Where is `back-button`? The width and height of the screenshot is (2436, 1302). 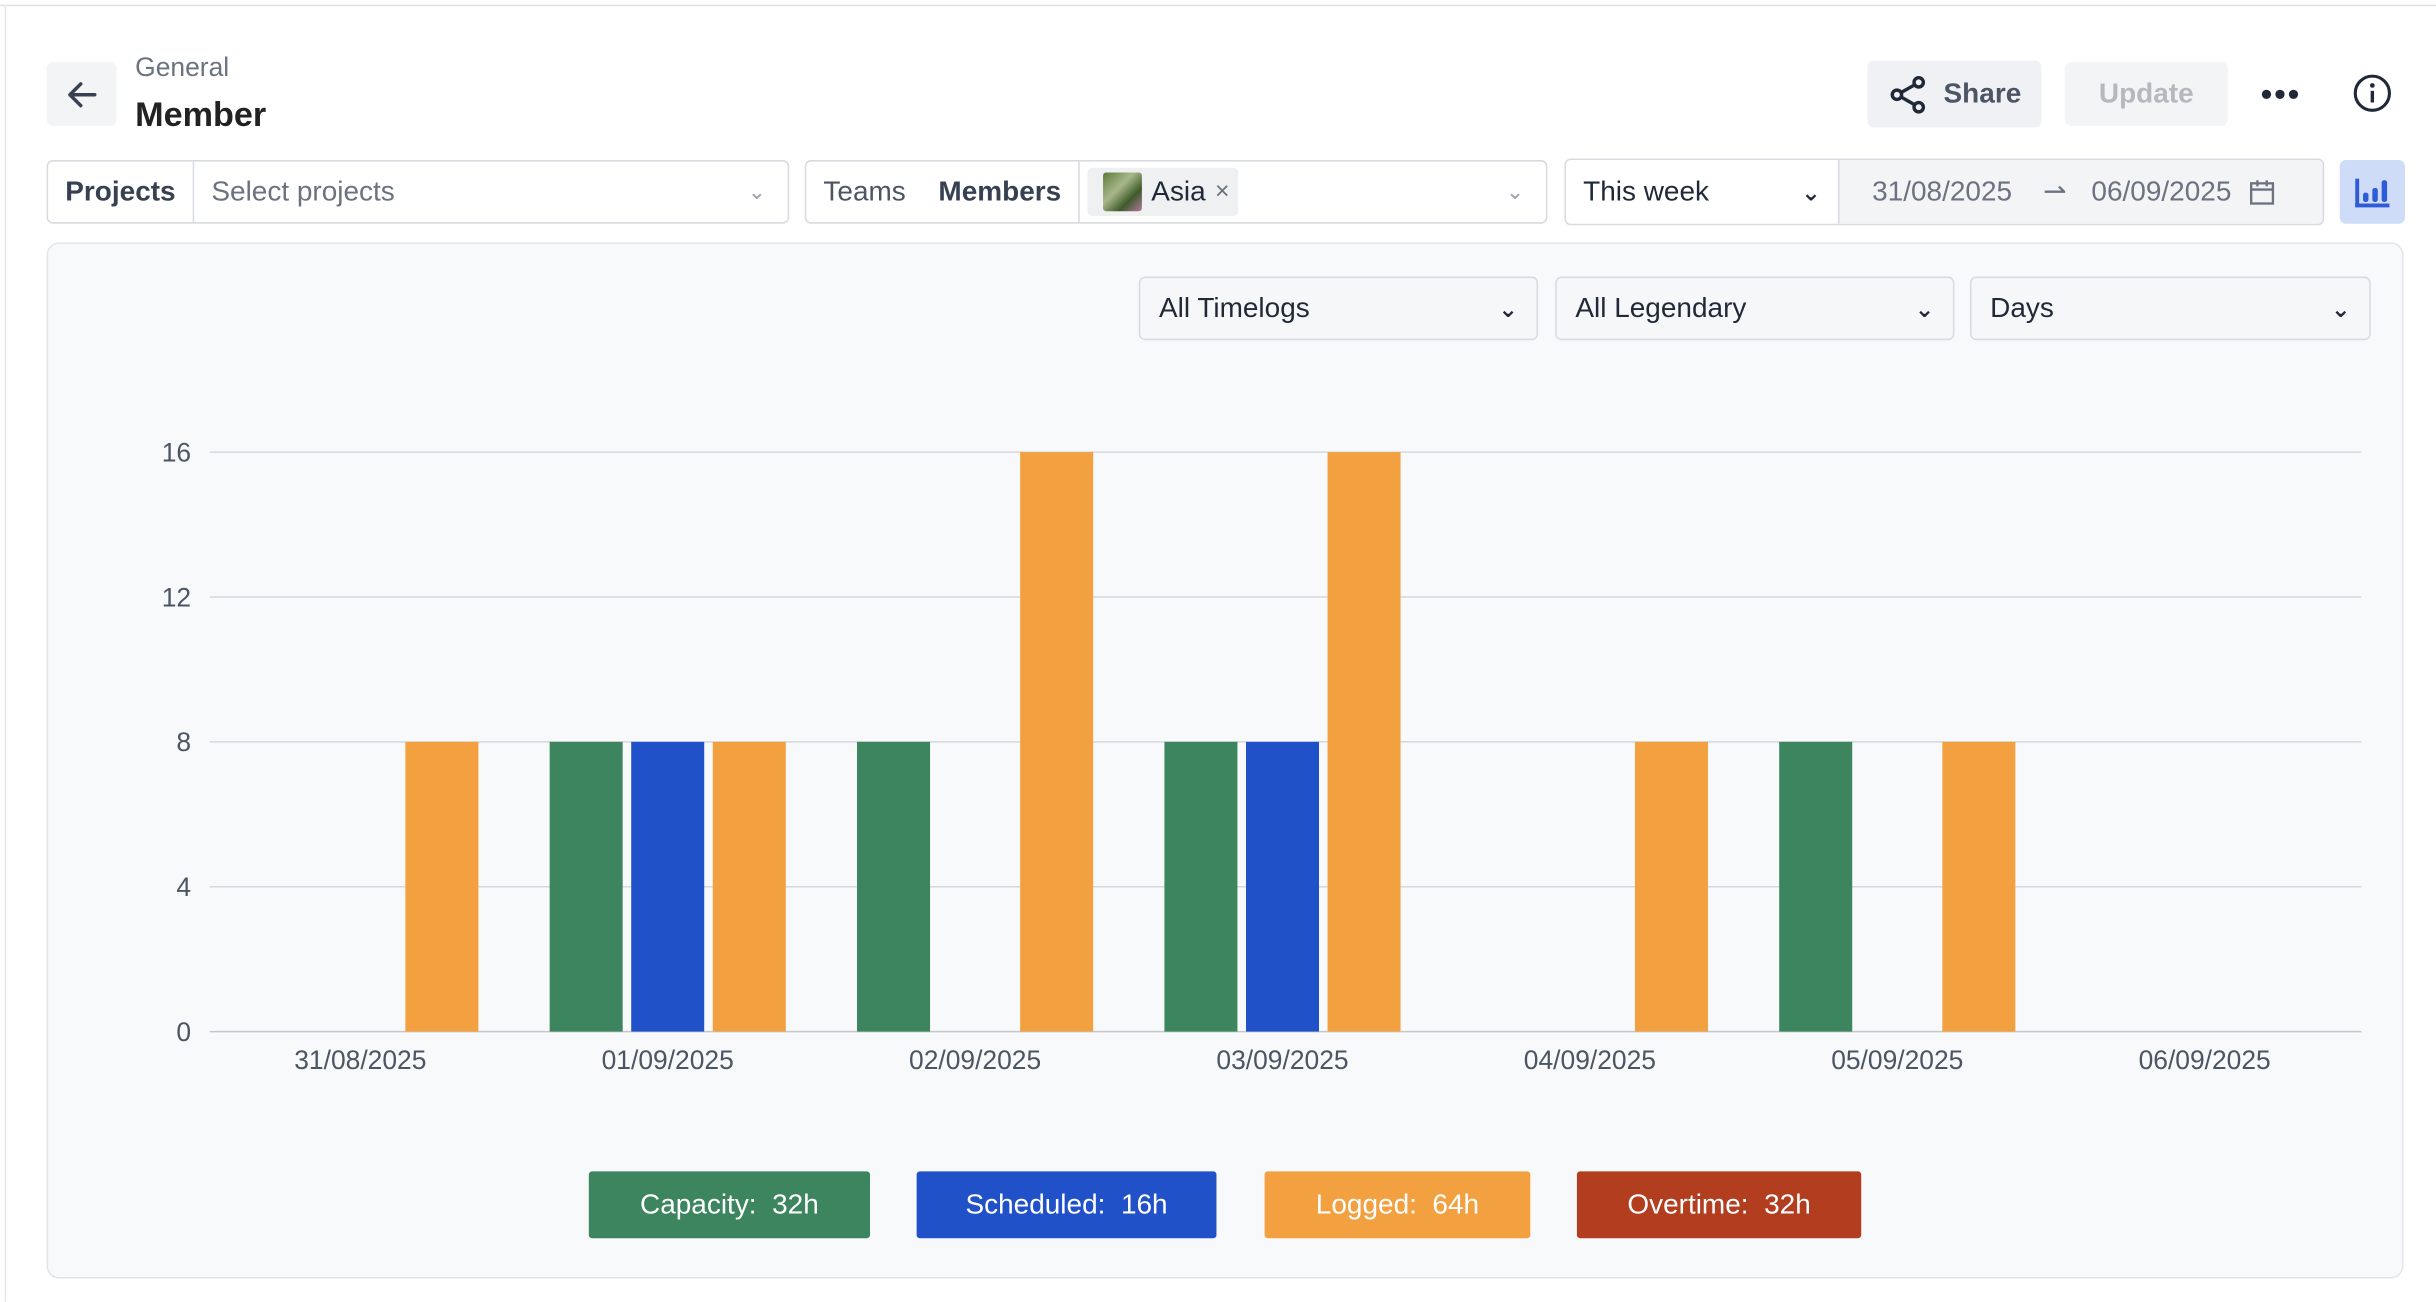 back-button is located at coordinates (81, 94).